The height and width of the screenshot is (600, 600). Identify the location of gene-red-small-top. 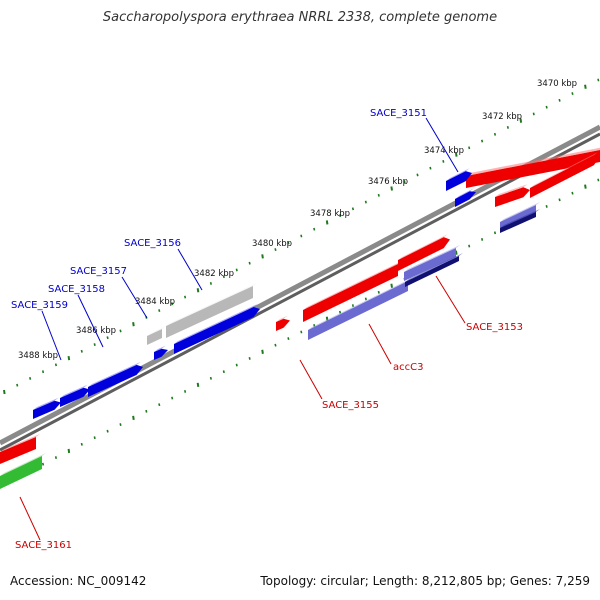
(282, 318).